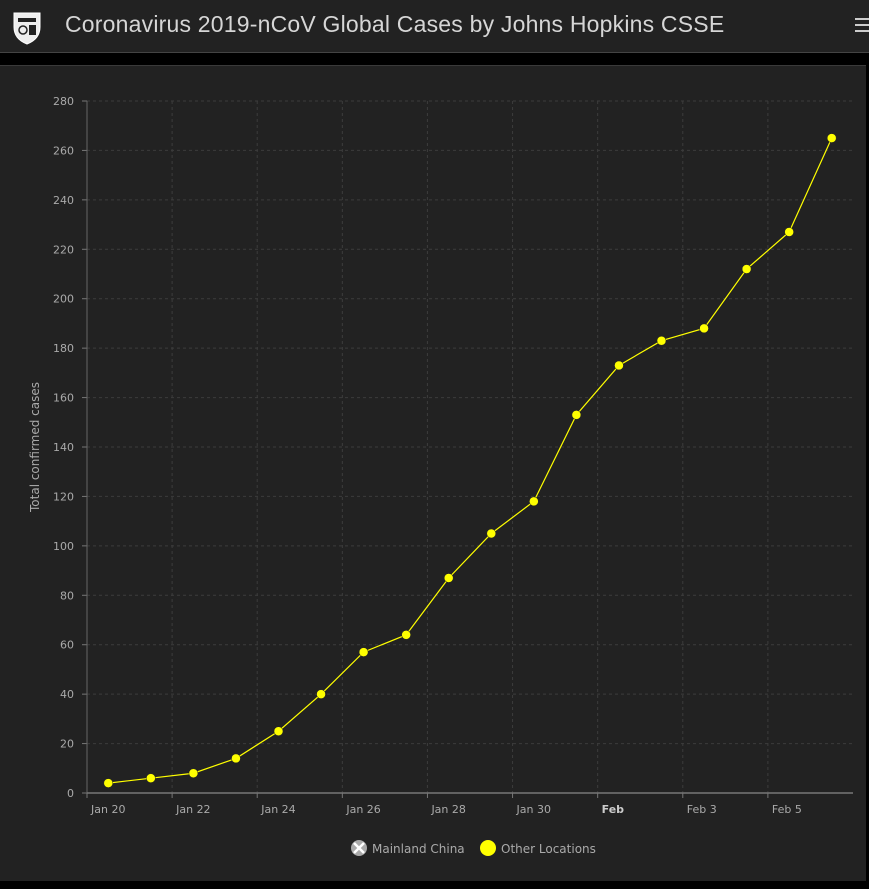 The image size is (869, 889). What do you see at coordinates (63, 398) in the screenshot?
I see `y-tick-label: 160` at bounding box center [63, 398].